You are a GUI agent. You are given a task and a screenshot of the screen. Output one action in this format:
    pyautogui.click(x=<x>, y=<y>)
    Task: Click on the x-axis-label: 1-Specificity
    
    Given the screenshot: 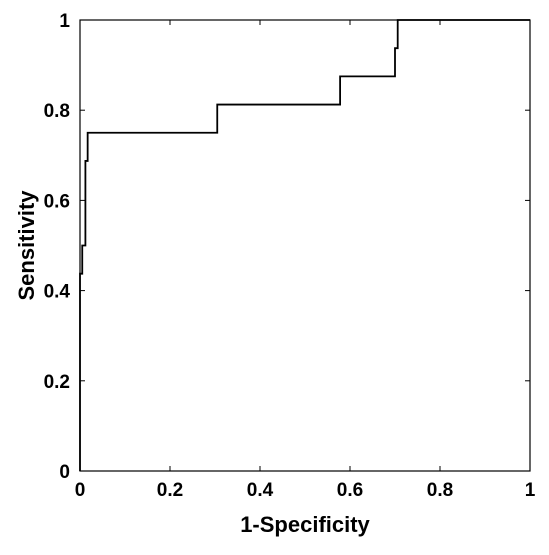 What is the action you would take?
    pyautogui.click(x=305, y=524)
    